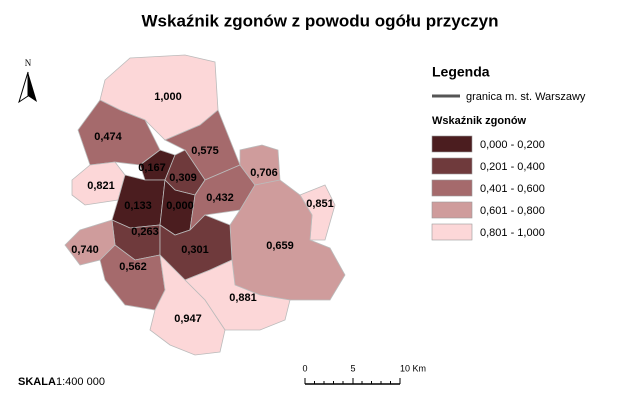 The height and width of the screenshot is (400, 640). What do you see at coordinates (133, 267) in the screenshot?
I see `district-label: 0,562` at bounding box center [133, 267].